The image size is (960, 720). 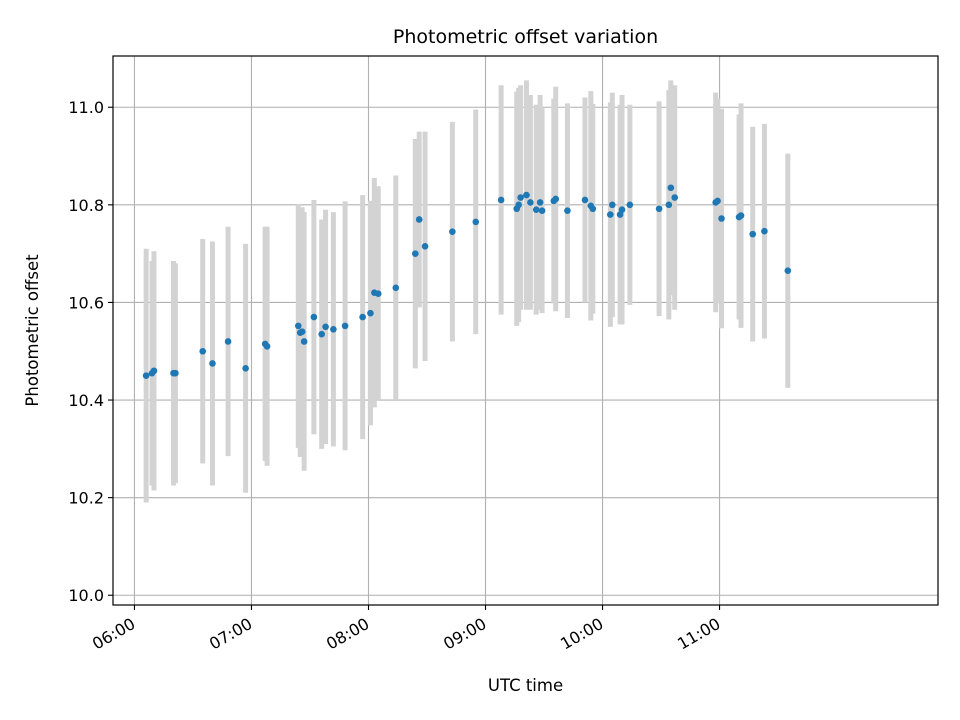 I want to click on y-tick-label: 10.0, so click(x=86, y=595).